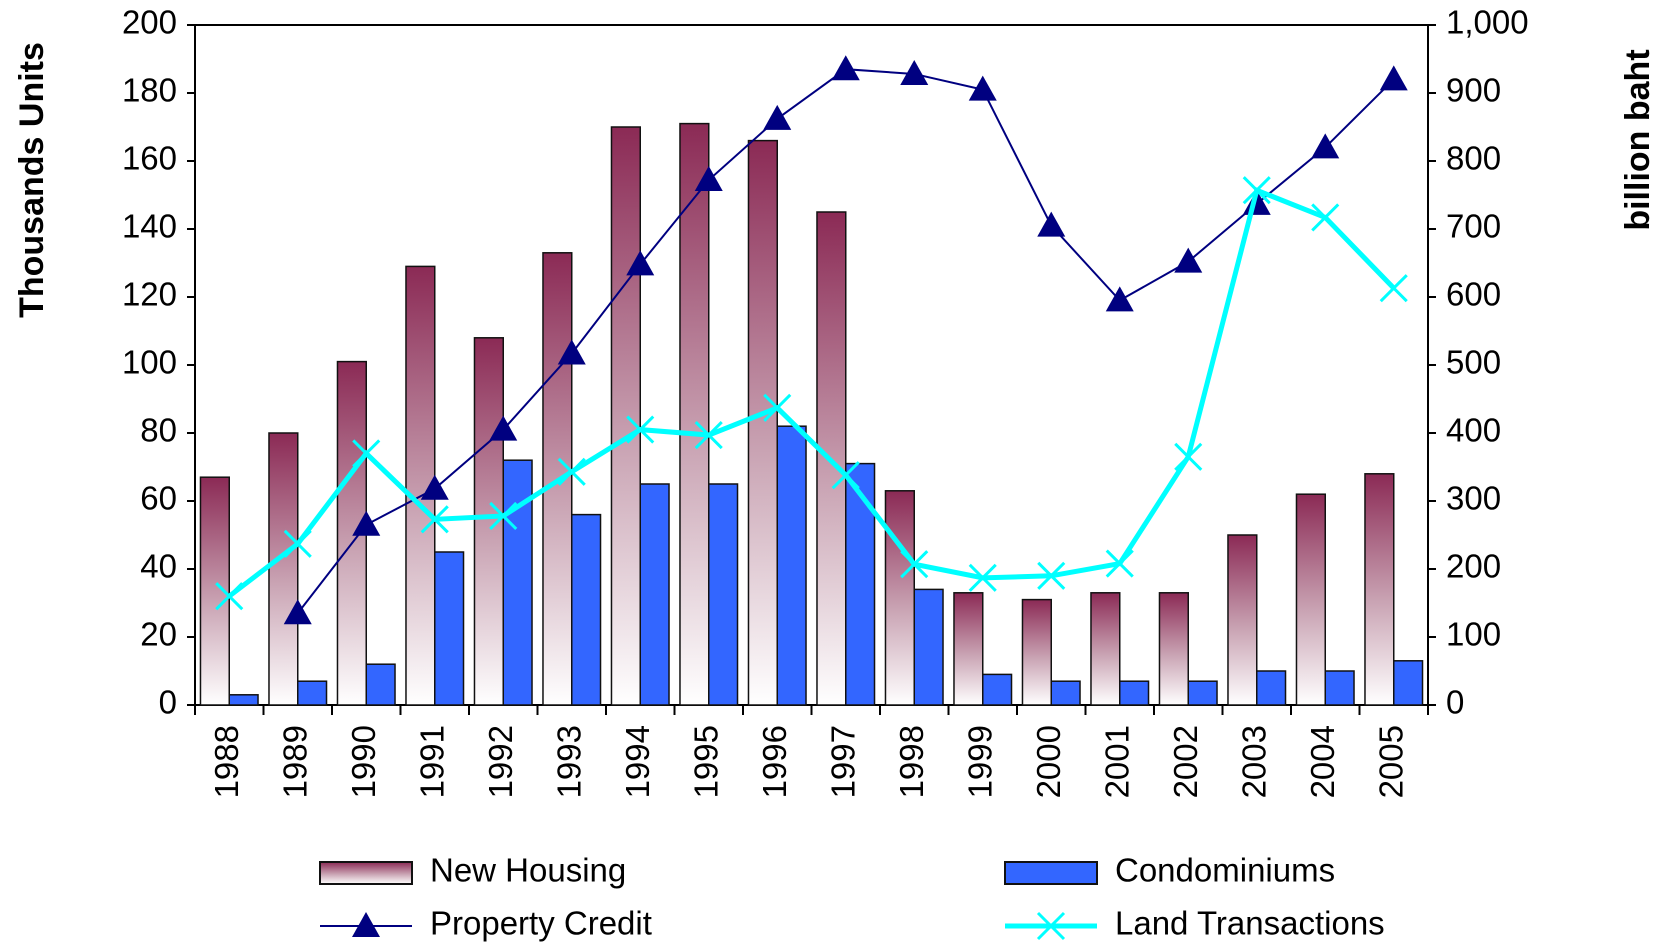  Describe the element at coordinates (158, 566) in the screenshot. I see `y-tick-label: 40` at that location.